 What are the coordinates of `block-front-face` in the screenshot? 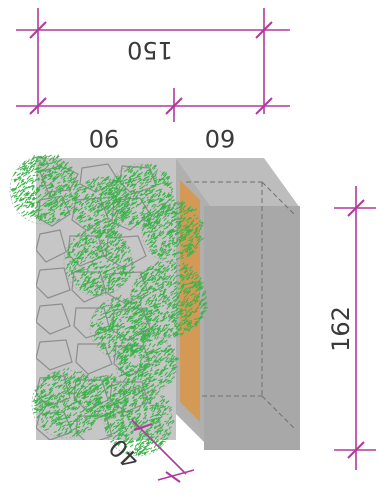 It's located at (252, 328).